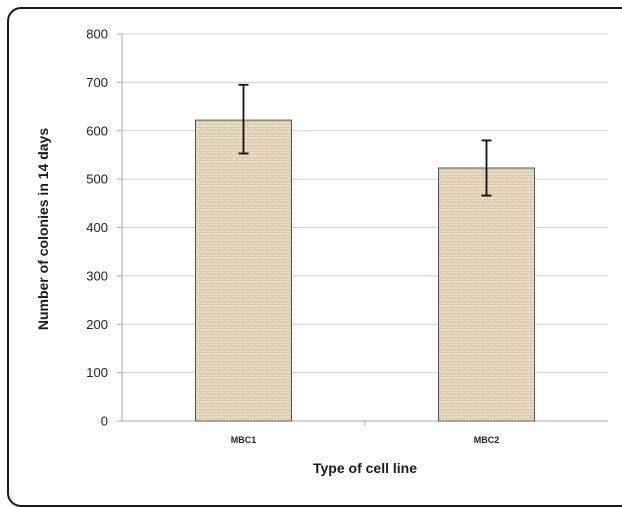 This screenshot has width=622, height=507. Describe the element at coordinates (243, 119) in the screenshot. I see `error-bar-mbc1` at that location.